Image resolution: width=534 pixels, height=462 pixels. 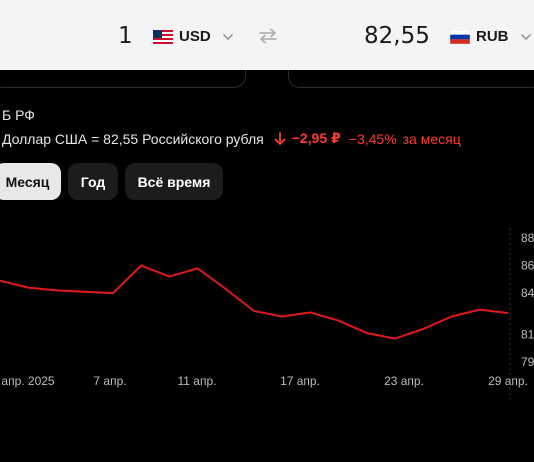 What do you see at coordinates (397, 36) in the screenshot?
I see `to-amount-input: 82,55` at bounding box center [397, 36].